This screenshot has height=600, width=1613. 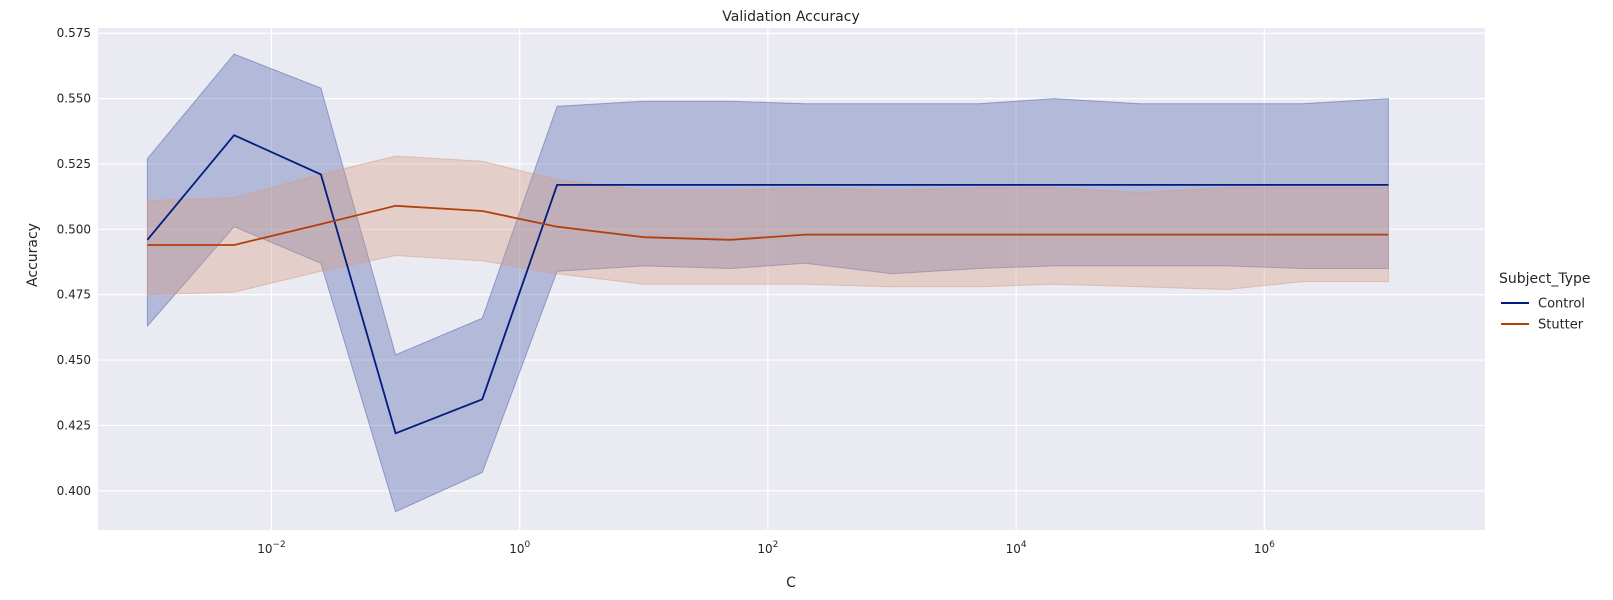 What do you see at coordinates (519, 548) in the screenshot?
I see `x-tick-label: 10⁰` at bounding box center [519, 548].